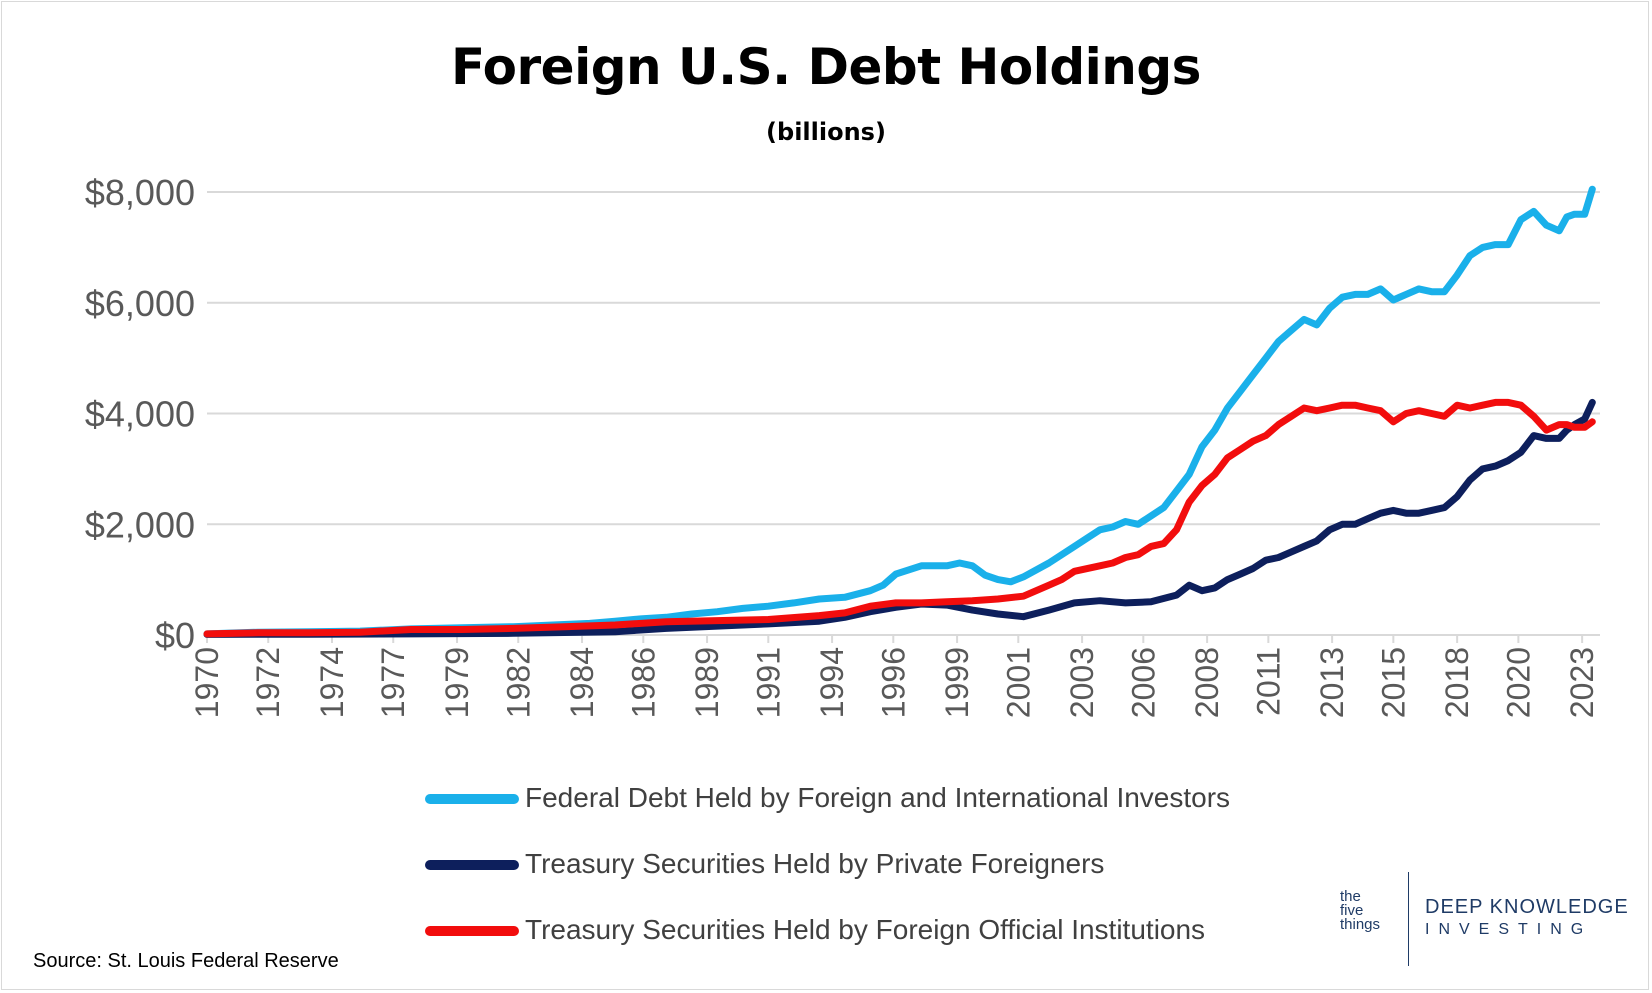  Describe the element at coordinates (893, 682) in the screenshot. I see `x-tick-label: 1996` at that location.